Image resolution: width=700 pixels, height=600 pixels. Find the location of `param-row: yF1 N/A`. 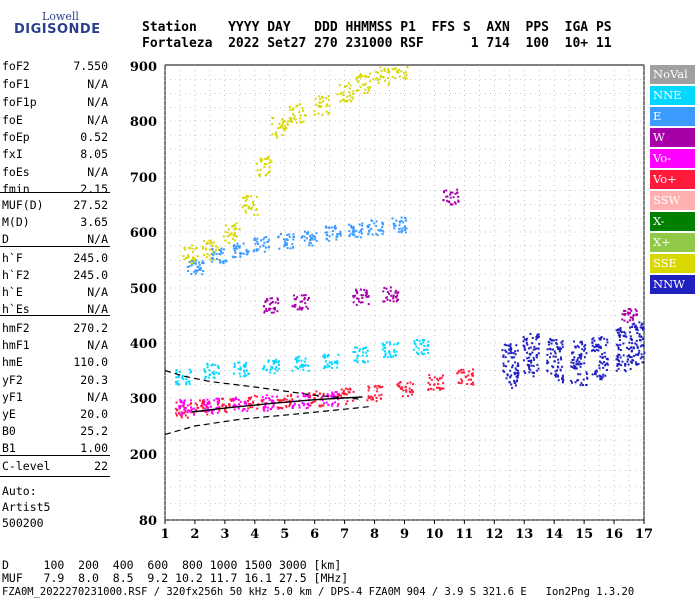

param-row: yF1 N/A is located at coordinates (56, 397).